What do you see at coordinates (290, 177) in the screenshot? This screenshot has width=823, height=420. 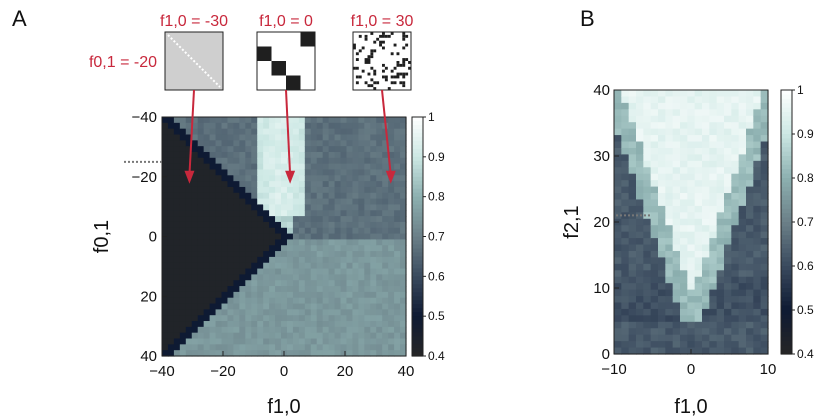 I see `pointer-arrowhead` at bounding box center [290, 177].